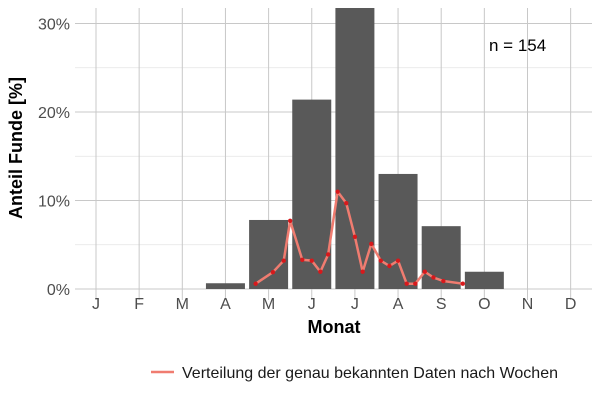  Describe the element at coordinates (58, 290) in the screenshot. I see `y-tick-label: 0%` at that location.